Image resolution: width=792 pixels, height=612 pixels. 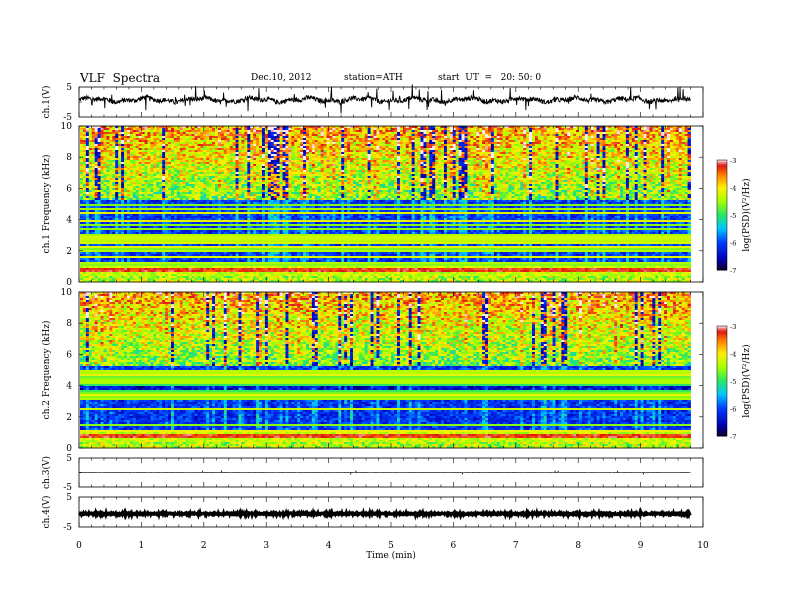 What do you see at coordinates (266, 546) in the screenshot?
I see `x-tick-label: 3` at bounding box center [266, 546].